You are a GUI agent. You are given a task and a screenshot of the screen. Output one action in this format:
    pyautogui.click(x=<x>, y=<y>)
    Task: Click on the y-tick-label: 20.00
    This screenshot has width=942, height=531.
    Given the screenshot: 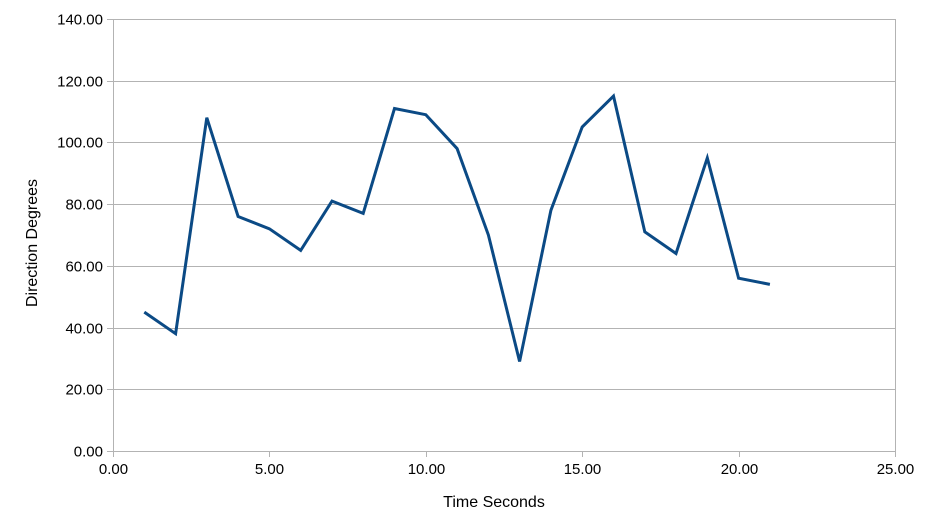 What is the action you would take?
    pyautogui.click(x=84, y=390)
    